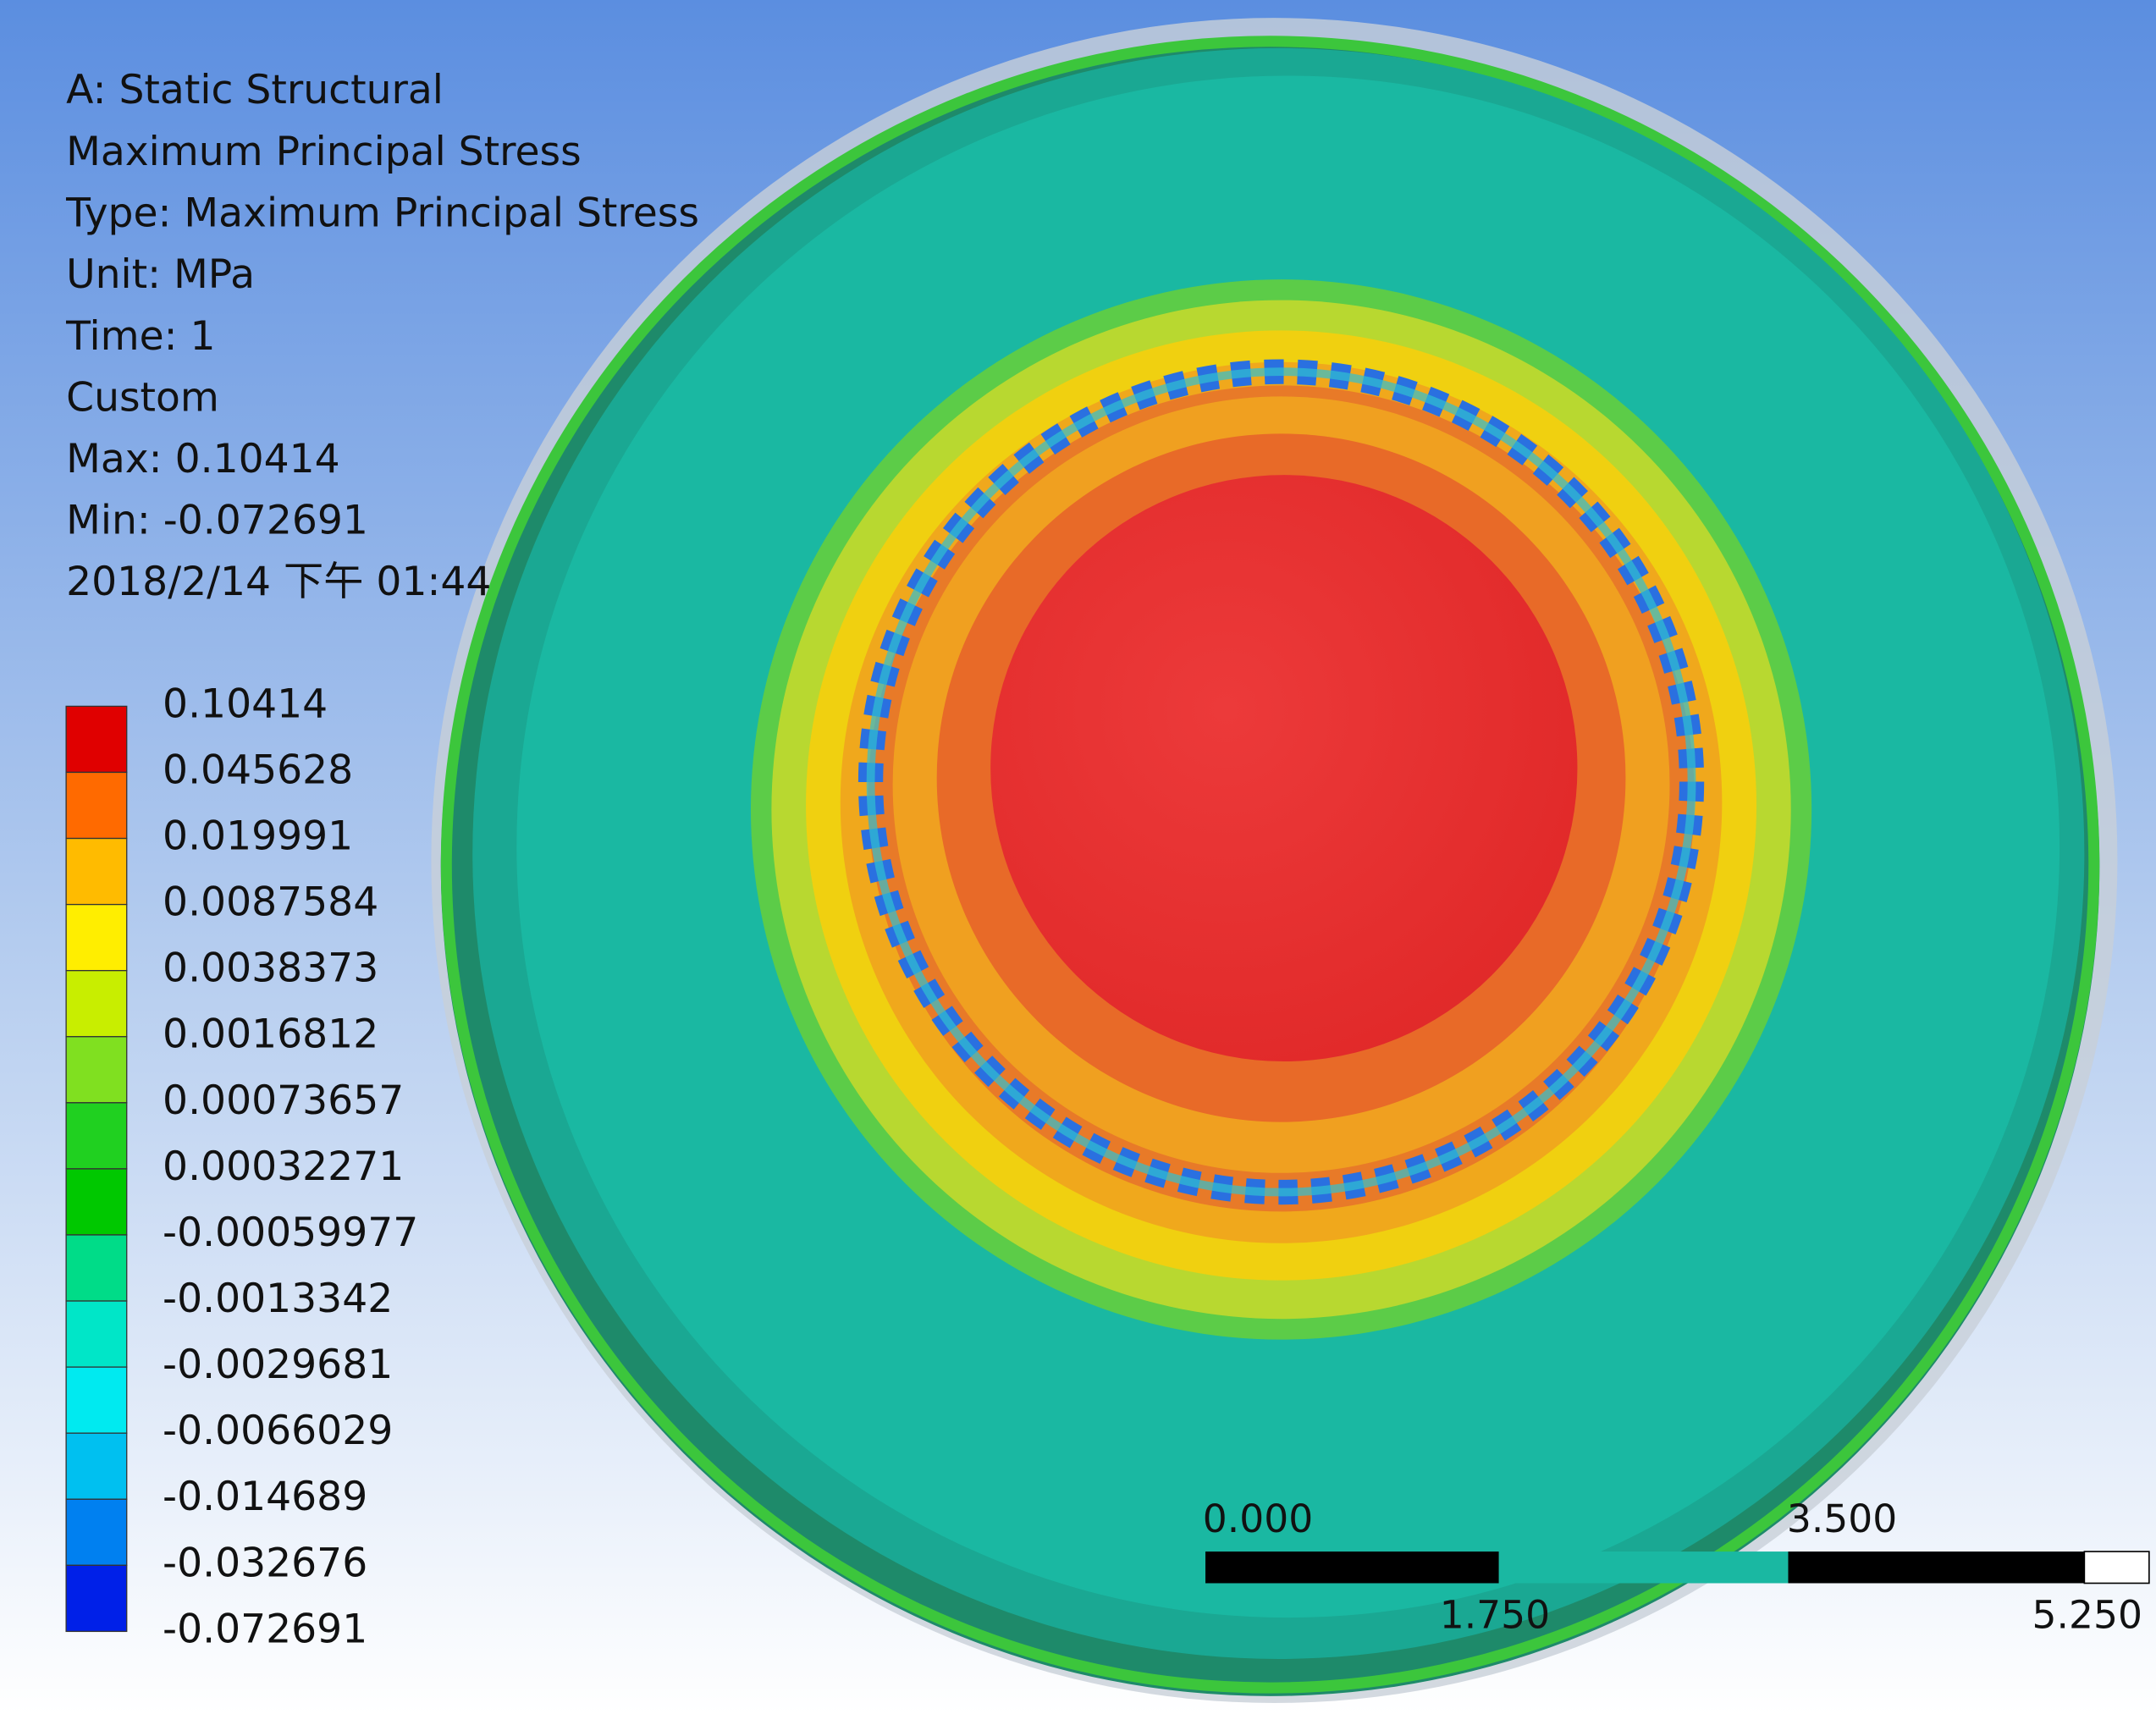  Describe the element at coordinates (270, 968) in the screenshot. I see `legend-label: 0.0038373` at that location.